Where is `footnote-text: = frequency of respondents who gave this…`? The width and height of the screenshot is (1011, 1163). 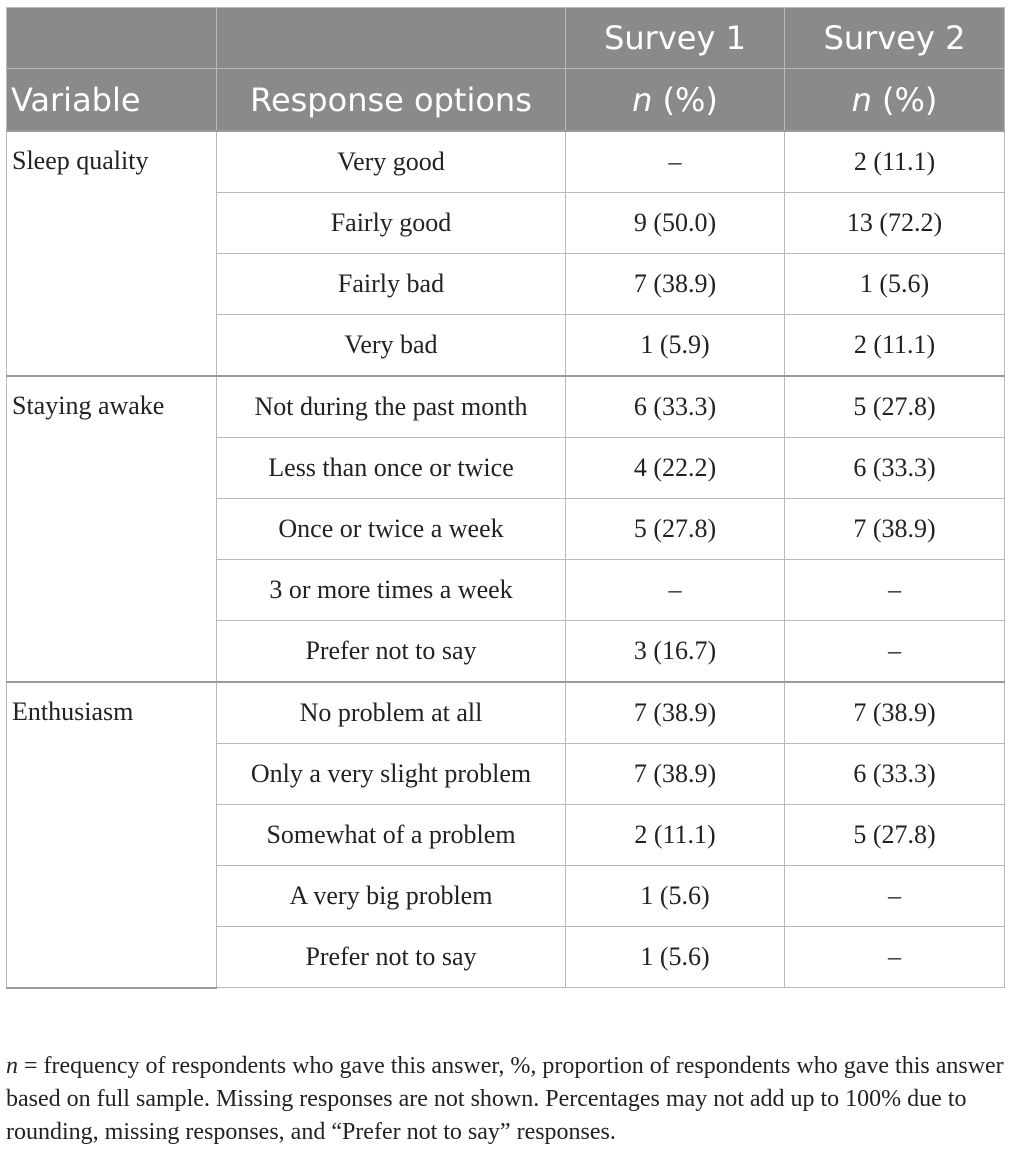 footnote-text: = frequency of respondents who gave this… is located at coordinates (505, 1099).